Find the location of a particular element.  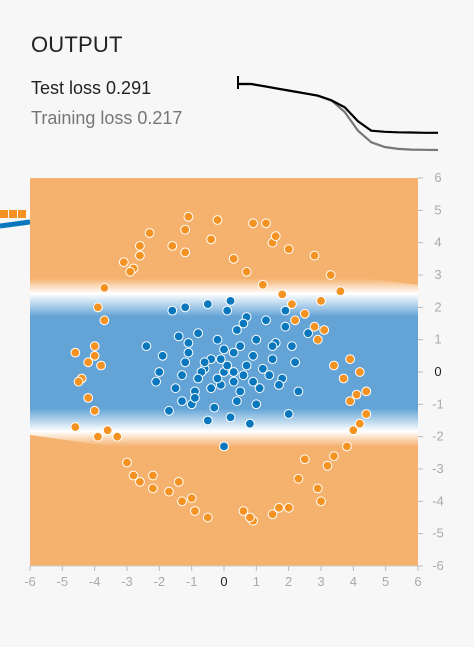

y-tick-label: -3 is located at coordinates (438, 468).